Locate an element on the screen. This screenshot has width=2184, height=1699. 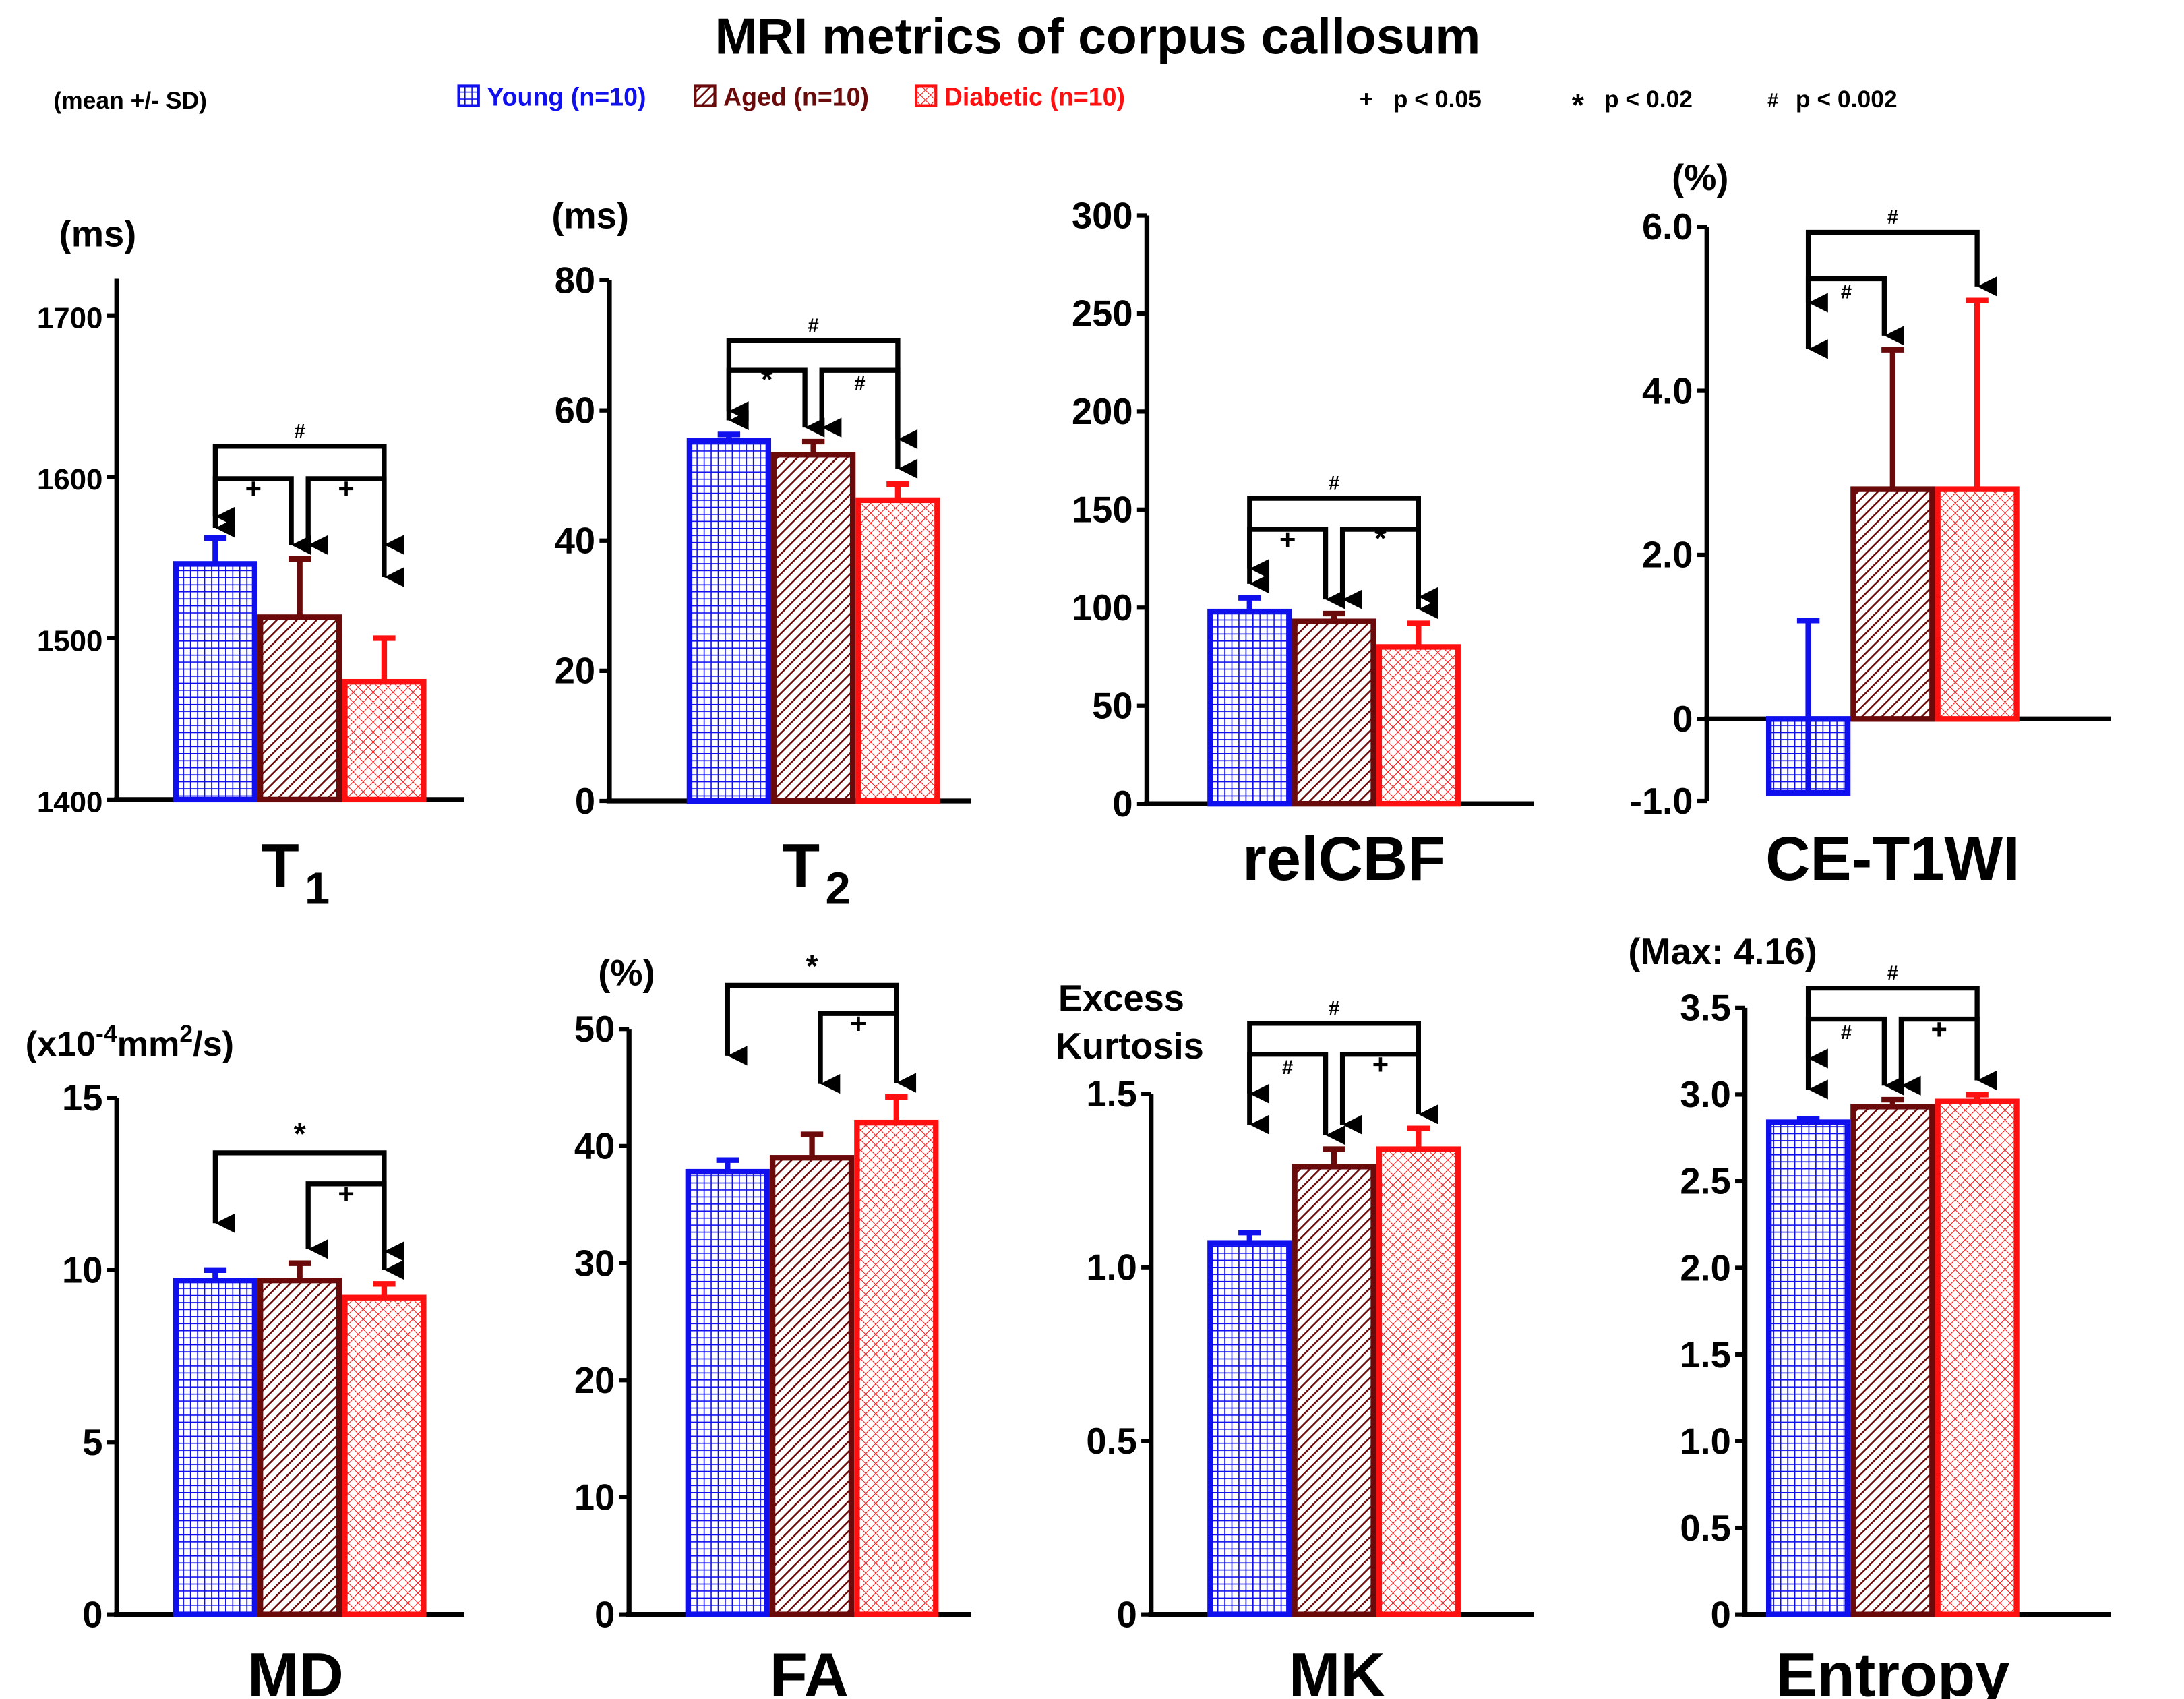
unit-text: Excess is located at coordinates (1121, 998).